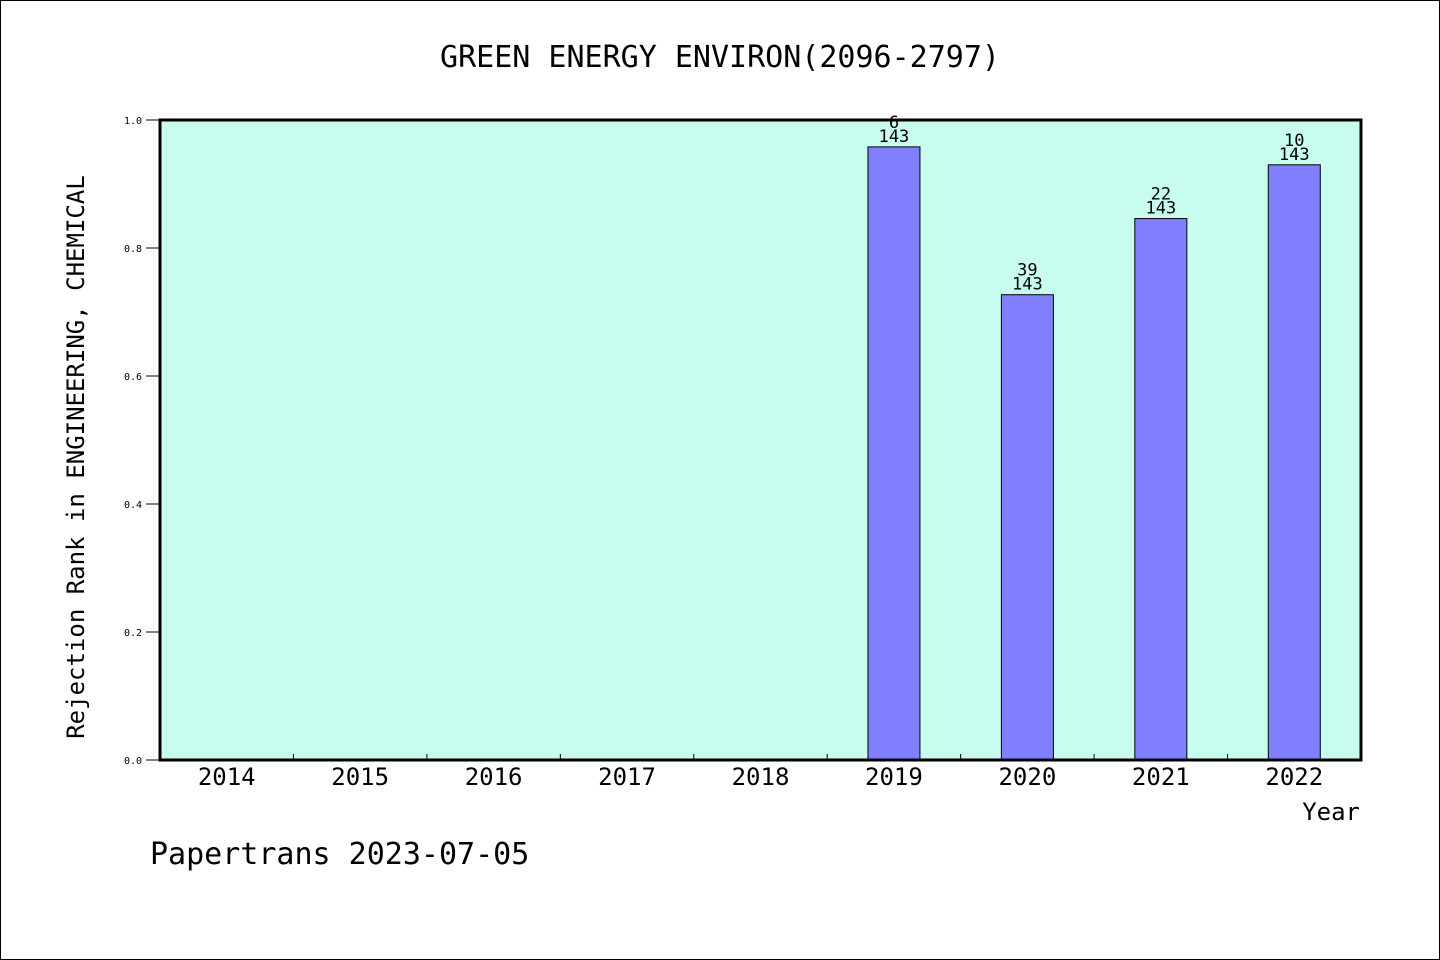  What do you see at coordinates (142, 441) in the screenshot?
I see `y-axis: 0.0 0.2 0.4 0.6 0.8 1.0` at bounding box center [142, 441].